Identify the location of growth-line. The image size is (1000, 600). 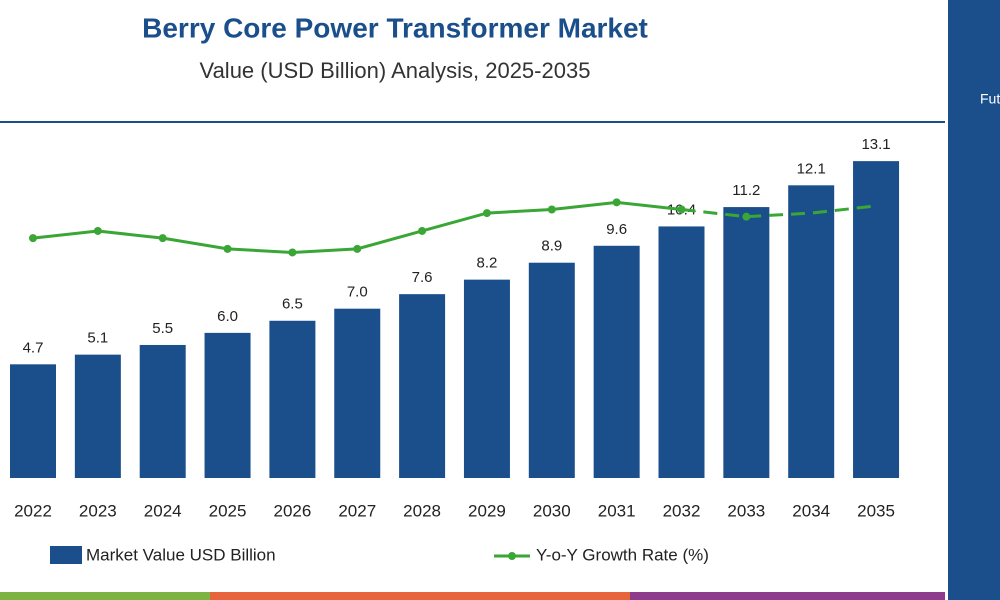
(779, 211).